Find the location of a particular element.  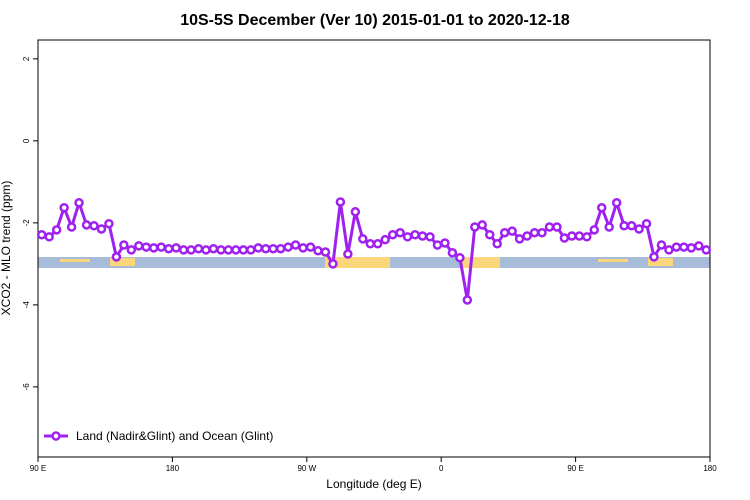

y-tick-label: -2 is located at coordinates (26, 223).